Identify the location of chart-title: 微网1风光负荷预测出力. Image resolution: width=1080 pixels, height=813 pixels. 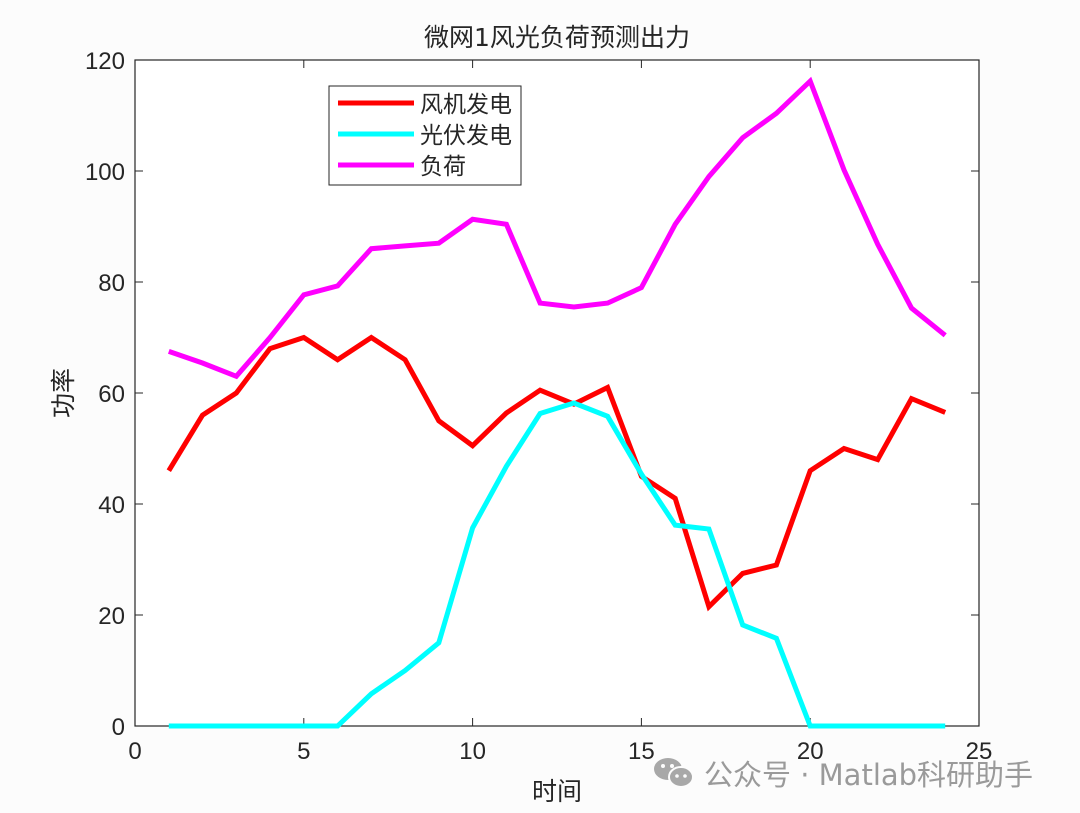
(557, 37).